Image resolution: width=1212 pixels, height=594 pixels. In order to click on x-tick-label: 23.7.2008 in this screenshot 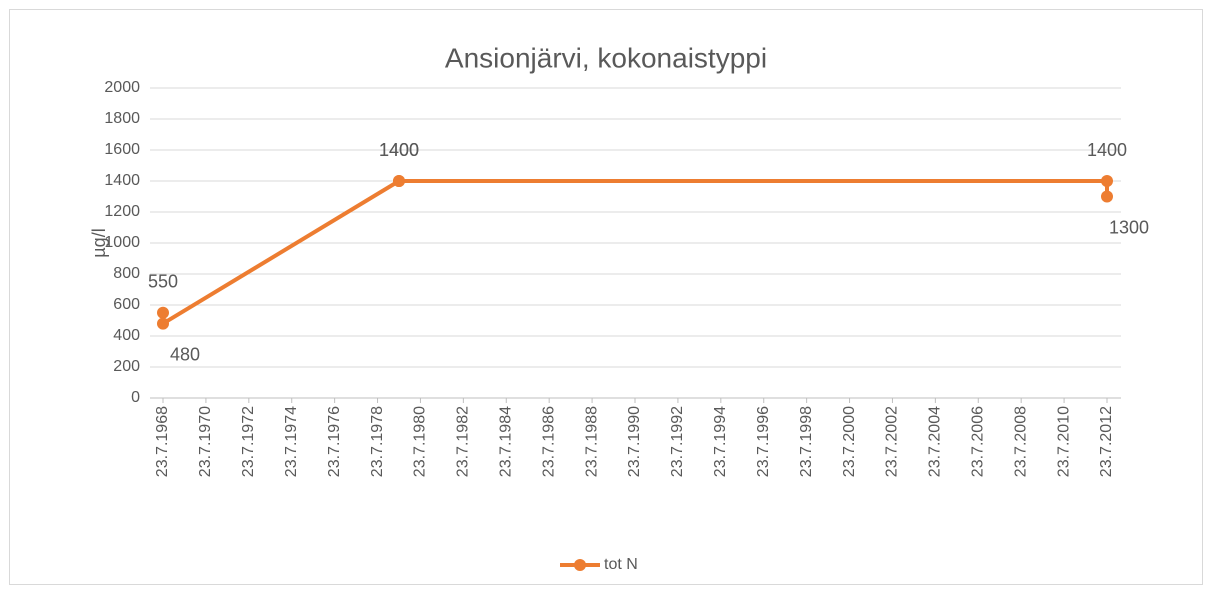, I will do `click(1020, 441)`.